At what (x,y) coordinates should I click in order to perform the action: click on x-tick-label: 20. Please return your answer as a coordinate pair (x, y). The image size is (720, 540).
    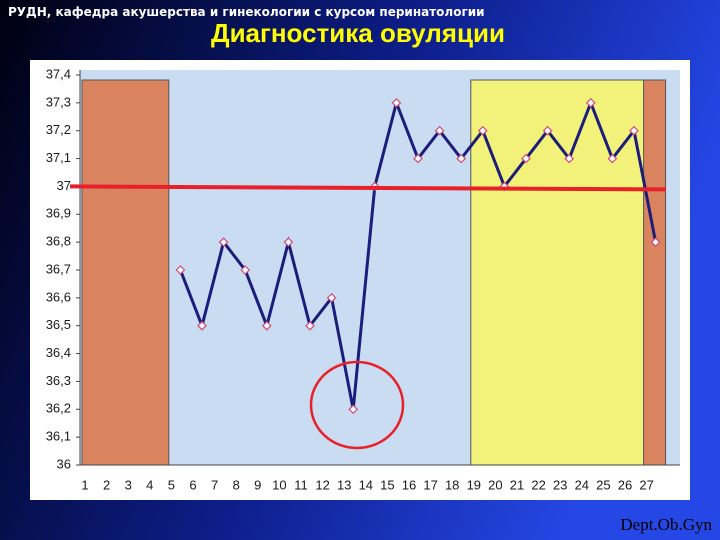
    Looking at the image, I should click on (495, 484).